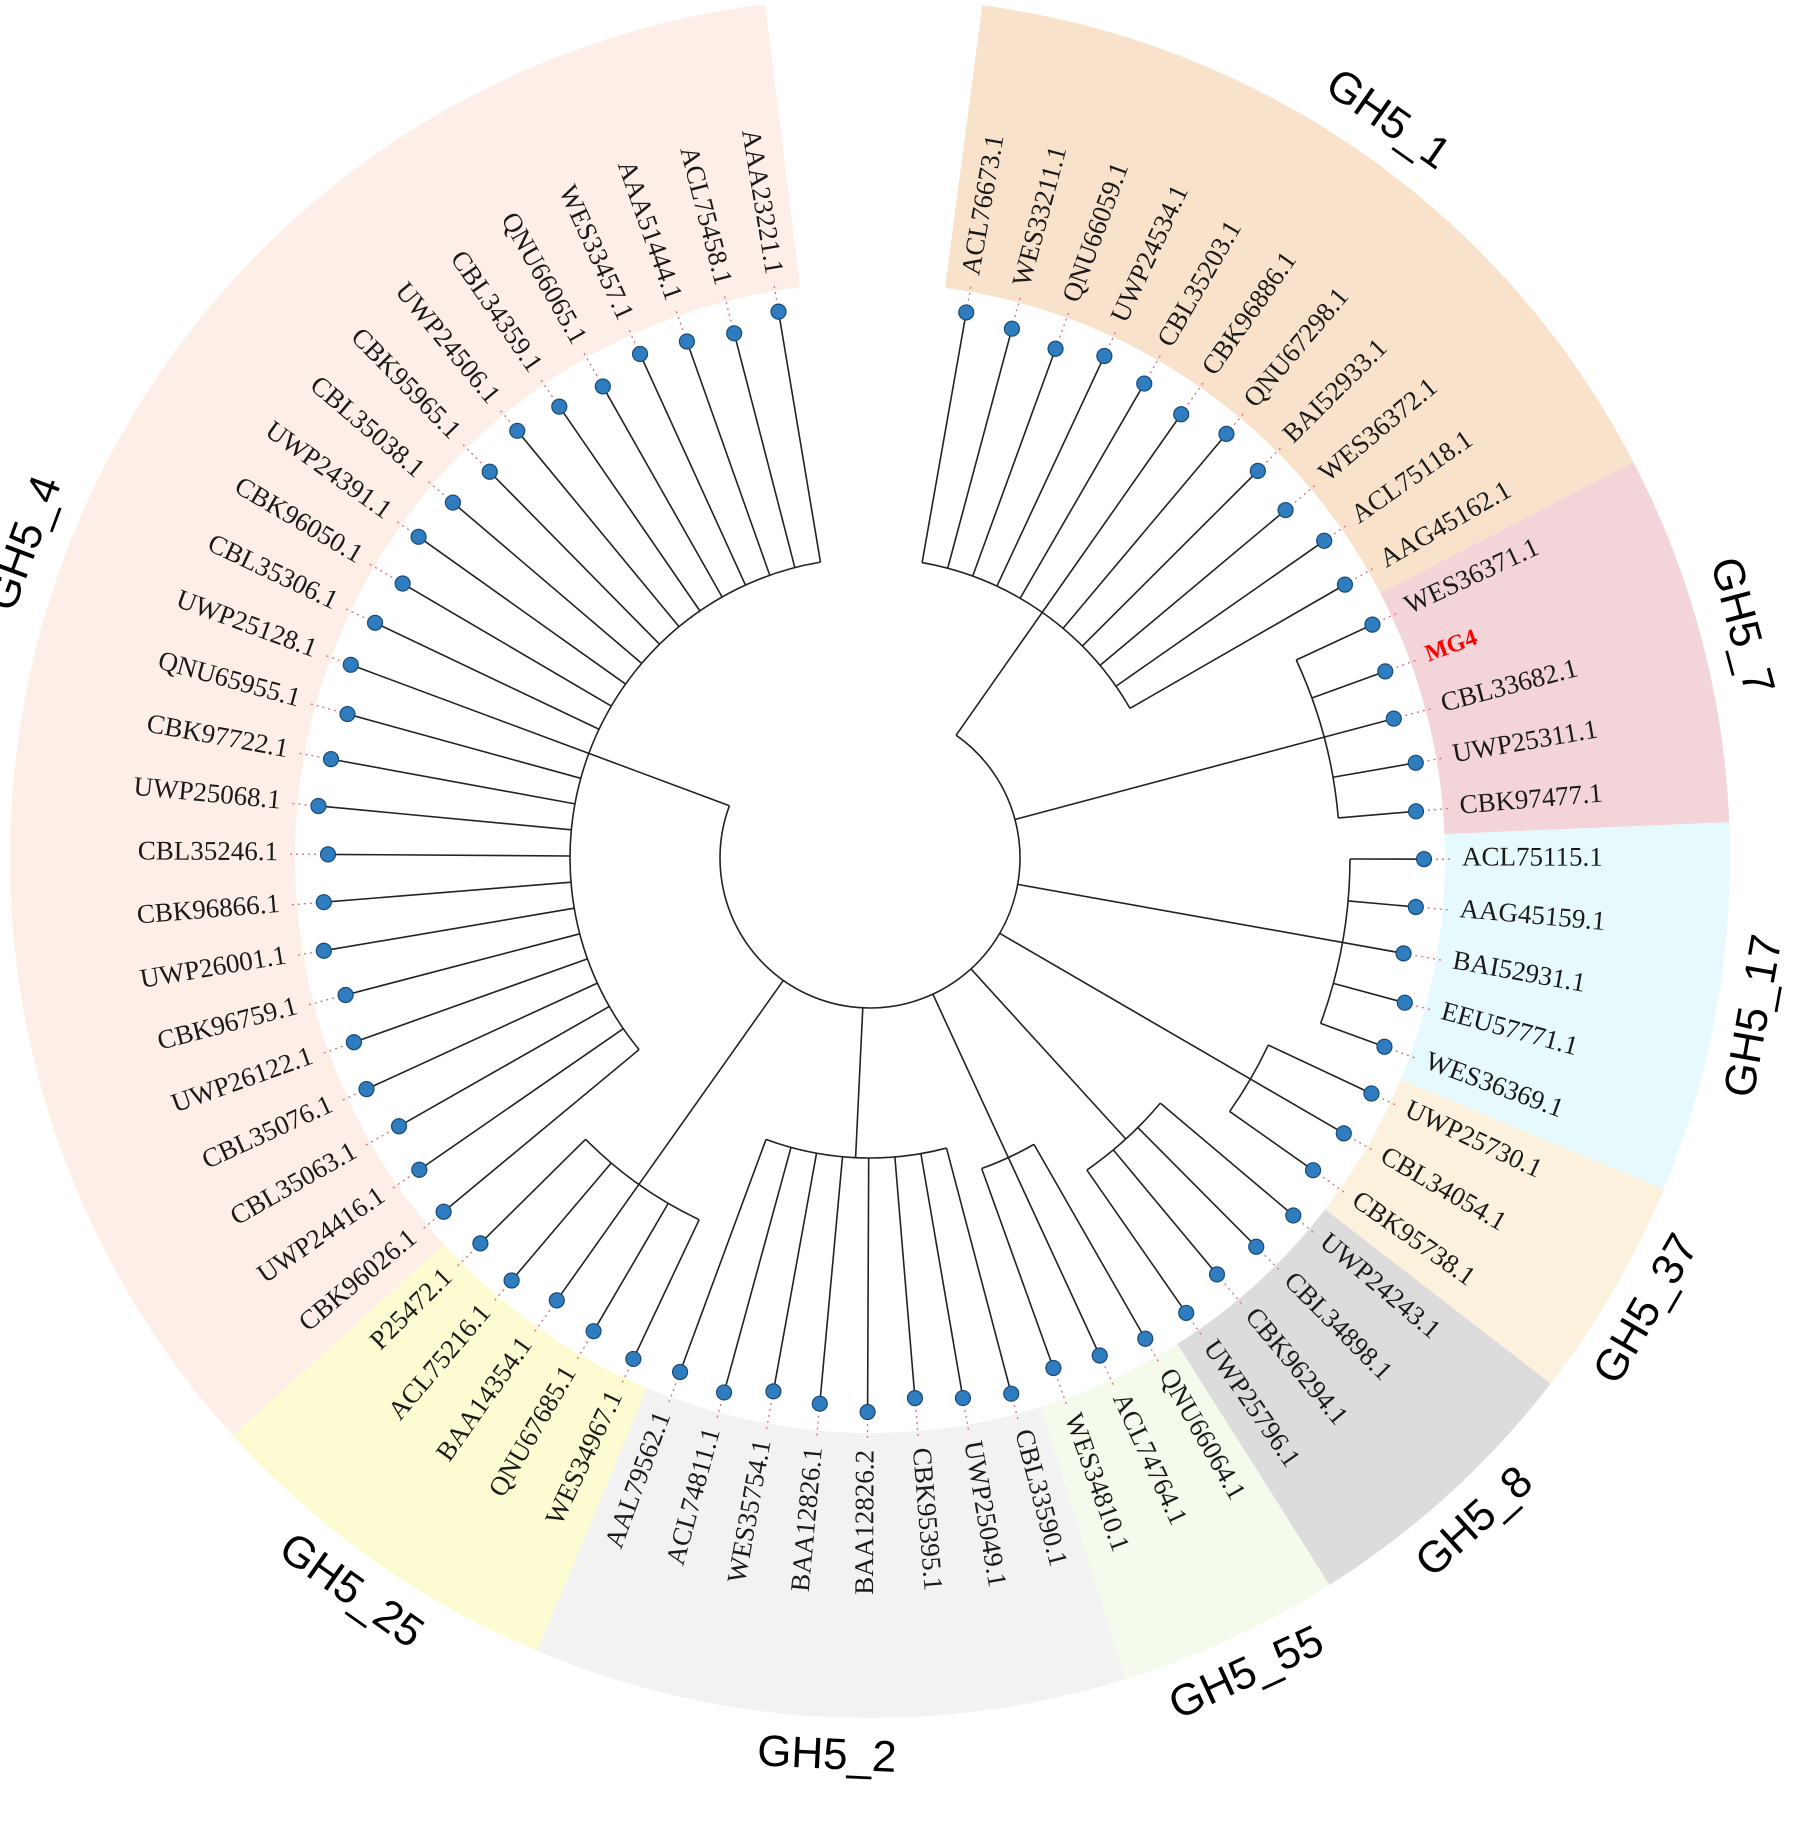 Image resolution: width=1814 pixels, height=1837 pixels. Describe the element at coordinates (870, 871) in the screenshot. I see `root-arc` at that location.